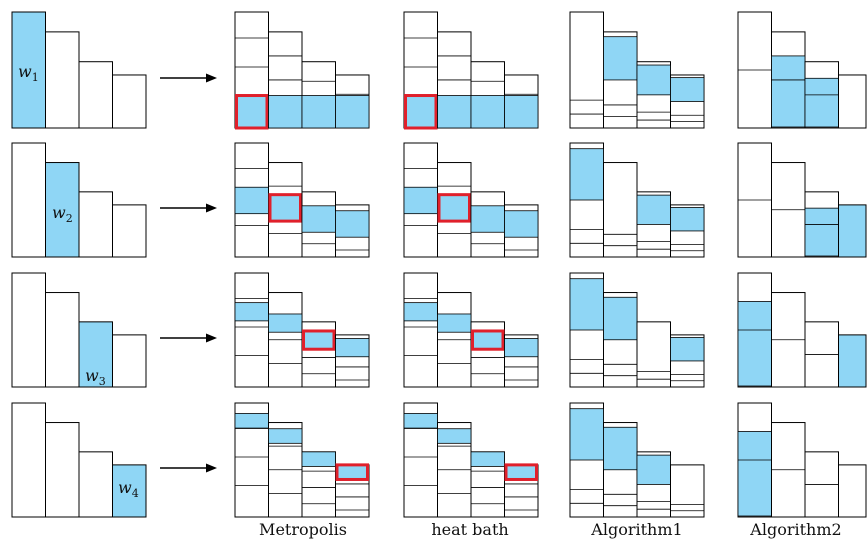 The height and width of the screenshot is (550, 867). I want to click on arrow-row2-head, so click(211, 208).